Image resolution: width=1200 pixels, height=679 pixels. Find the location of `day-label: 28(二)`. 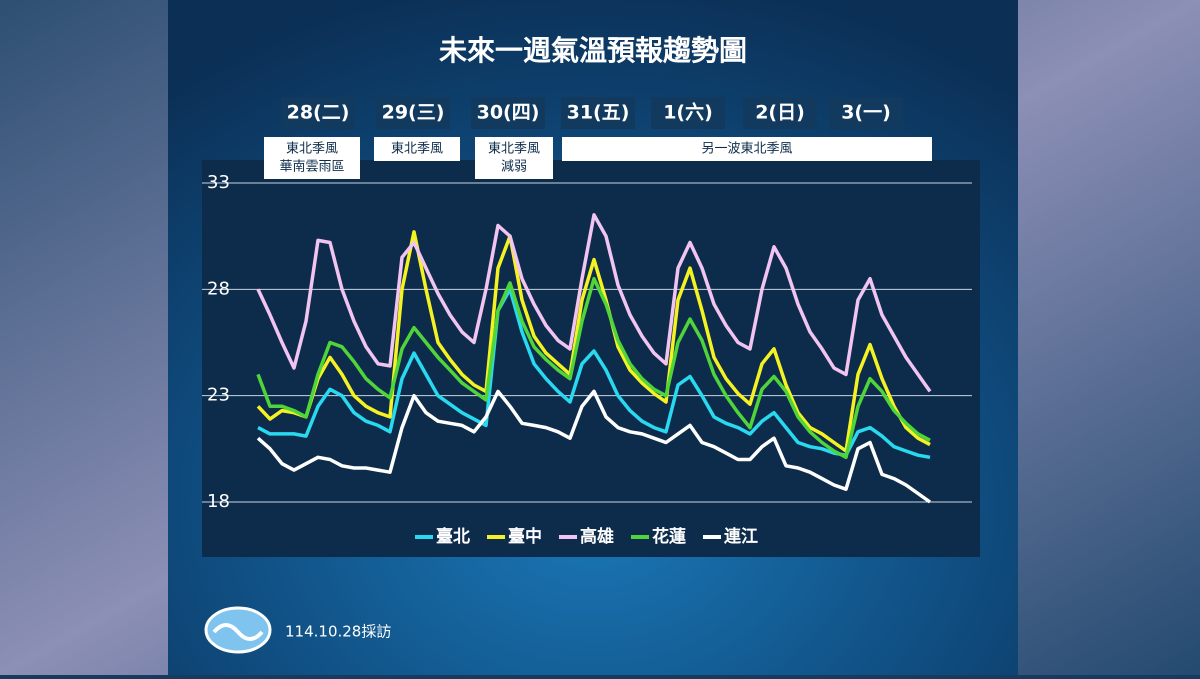

day-label: 28(二) is located at coordinates (318, 113).